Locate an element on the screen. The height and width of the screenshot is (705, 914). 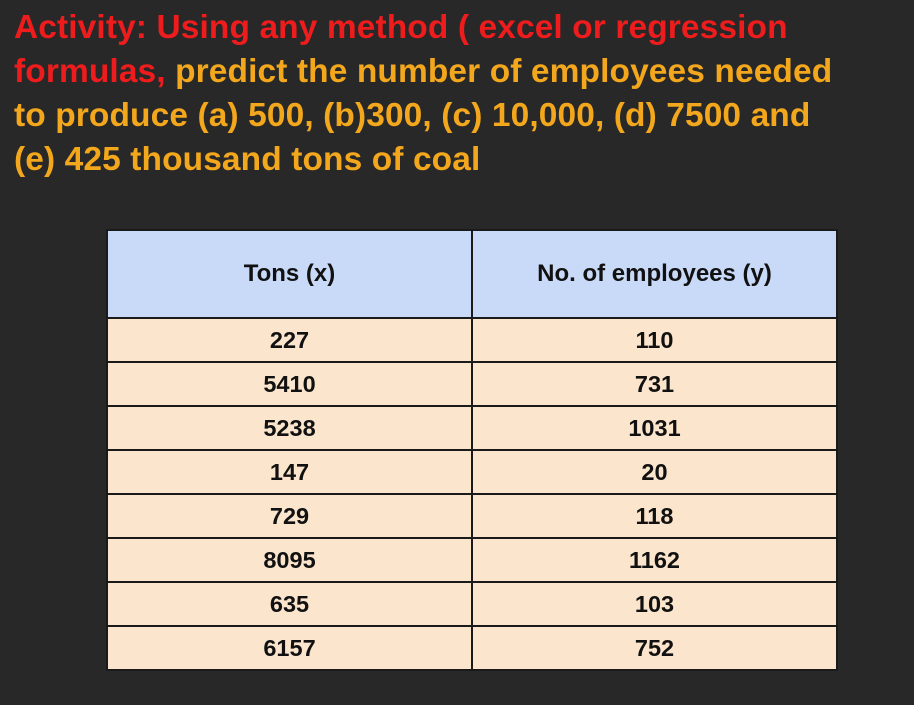
employees-cell: 103 is located at coordinates (654, 604).